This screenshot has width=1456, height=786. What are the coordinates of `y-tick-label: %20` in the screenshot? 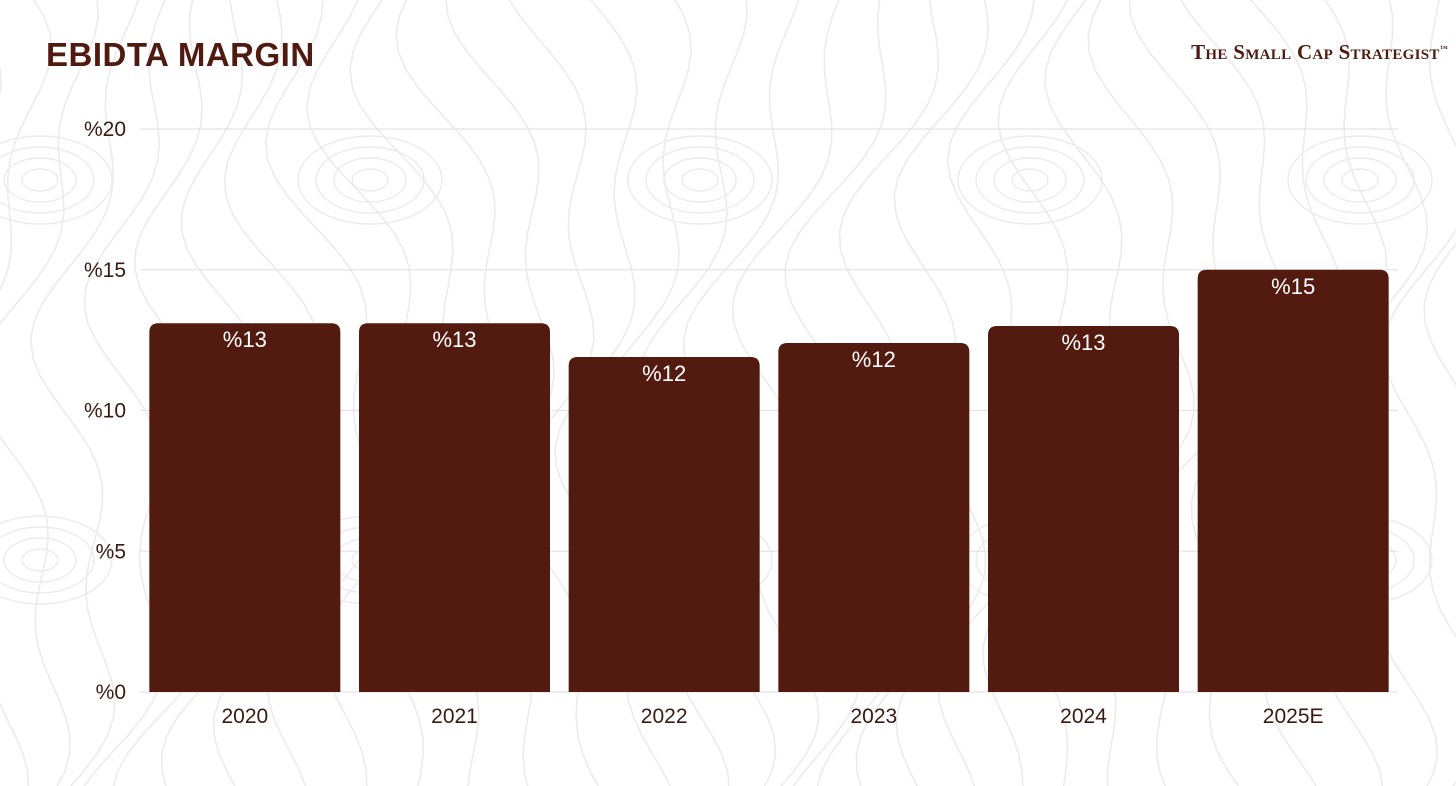 It's located at (105, 129).